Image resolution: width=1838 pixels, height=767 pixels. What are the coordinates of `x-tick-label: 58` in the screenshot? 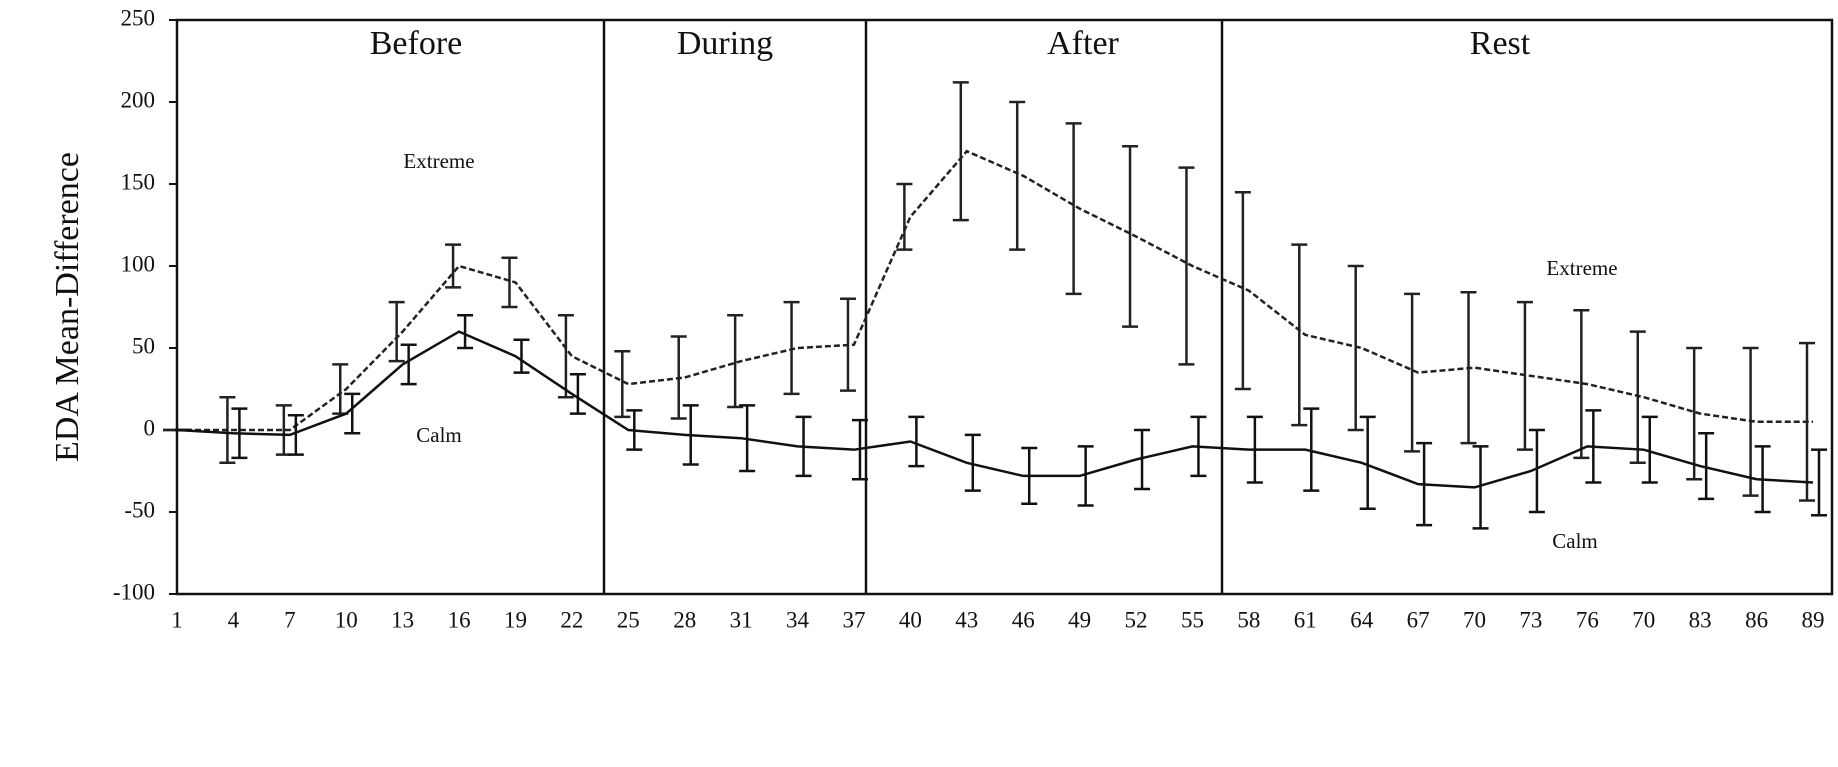 It's located at (1248, 619).